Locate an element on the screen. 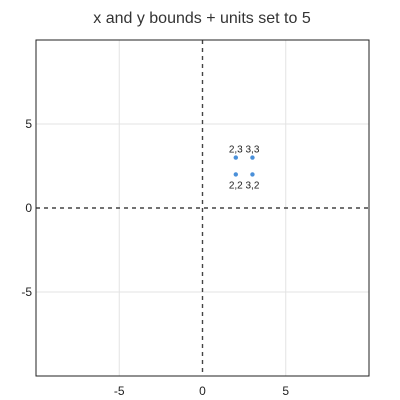 The width and height of the screenshot is (400, 400). data-points is located at coordinates (244, 166).